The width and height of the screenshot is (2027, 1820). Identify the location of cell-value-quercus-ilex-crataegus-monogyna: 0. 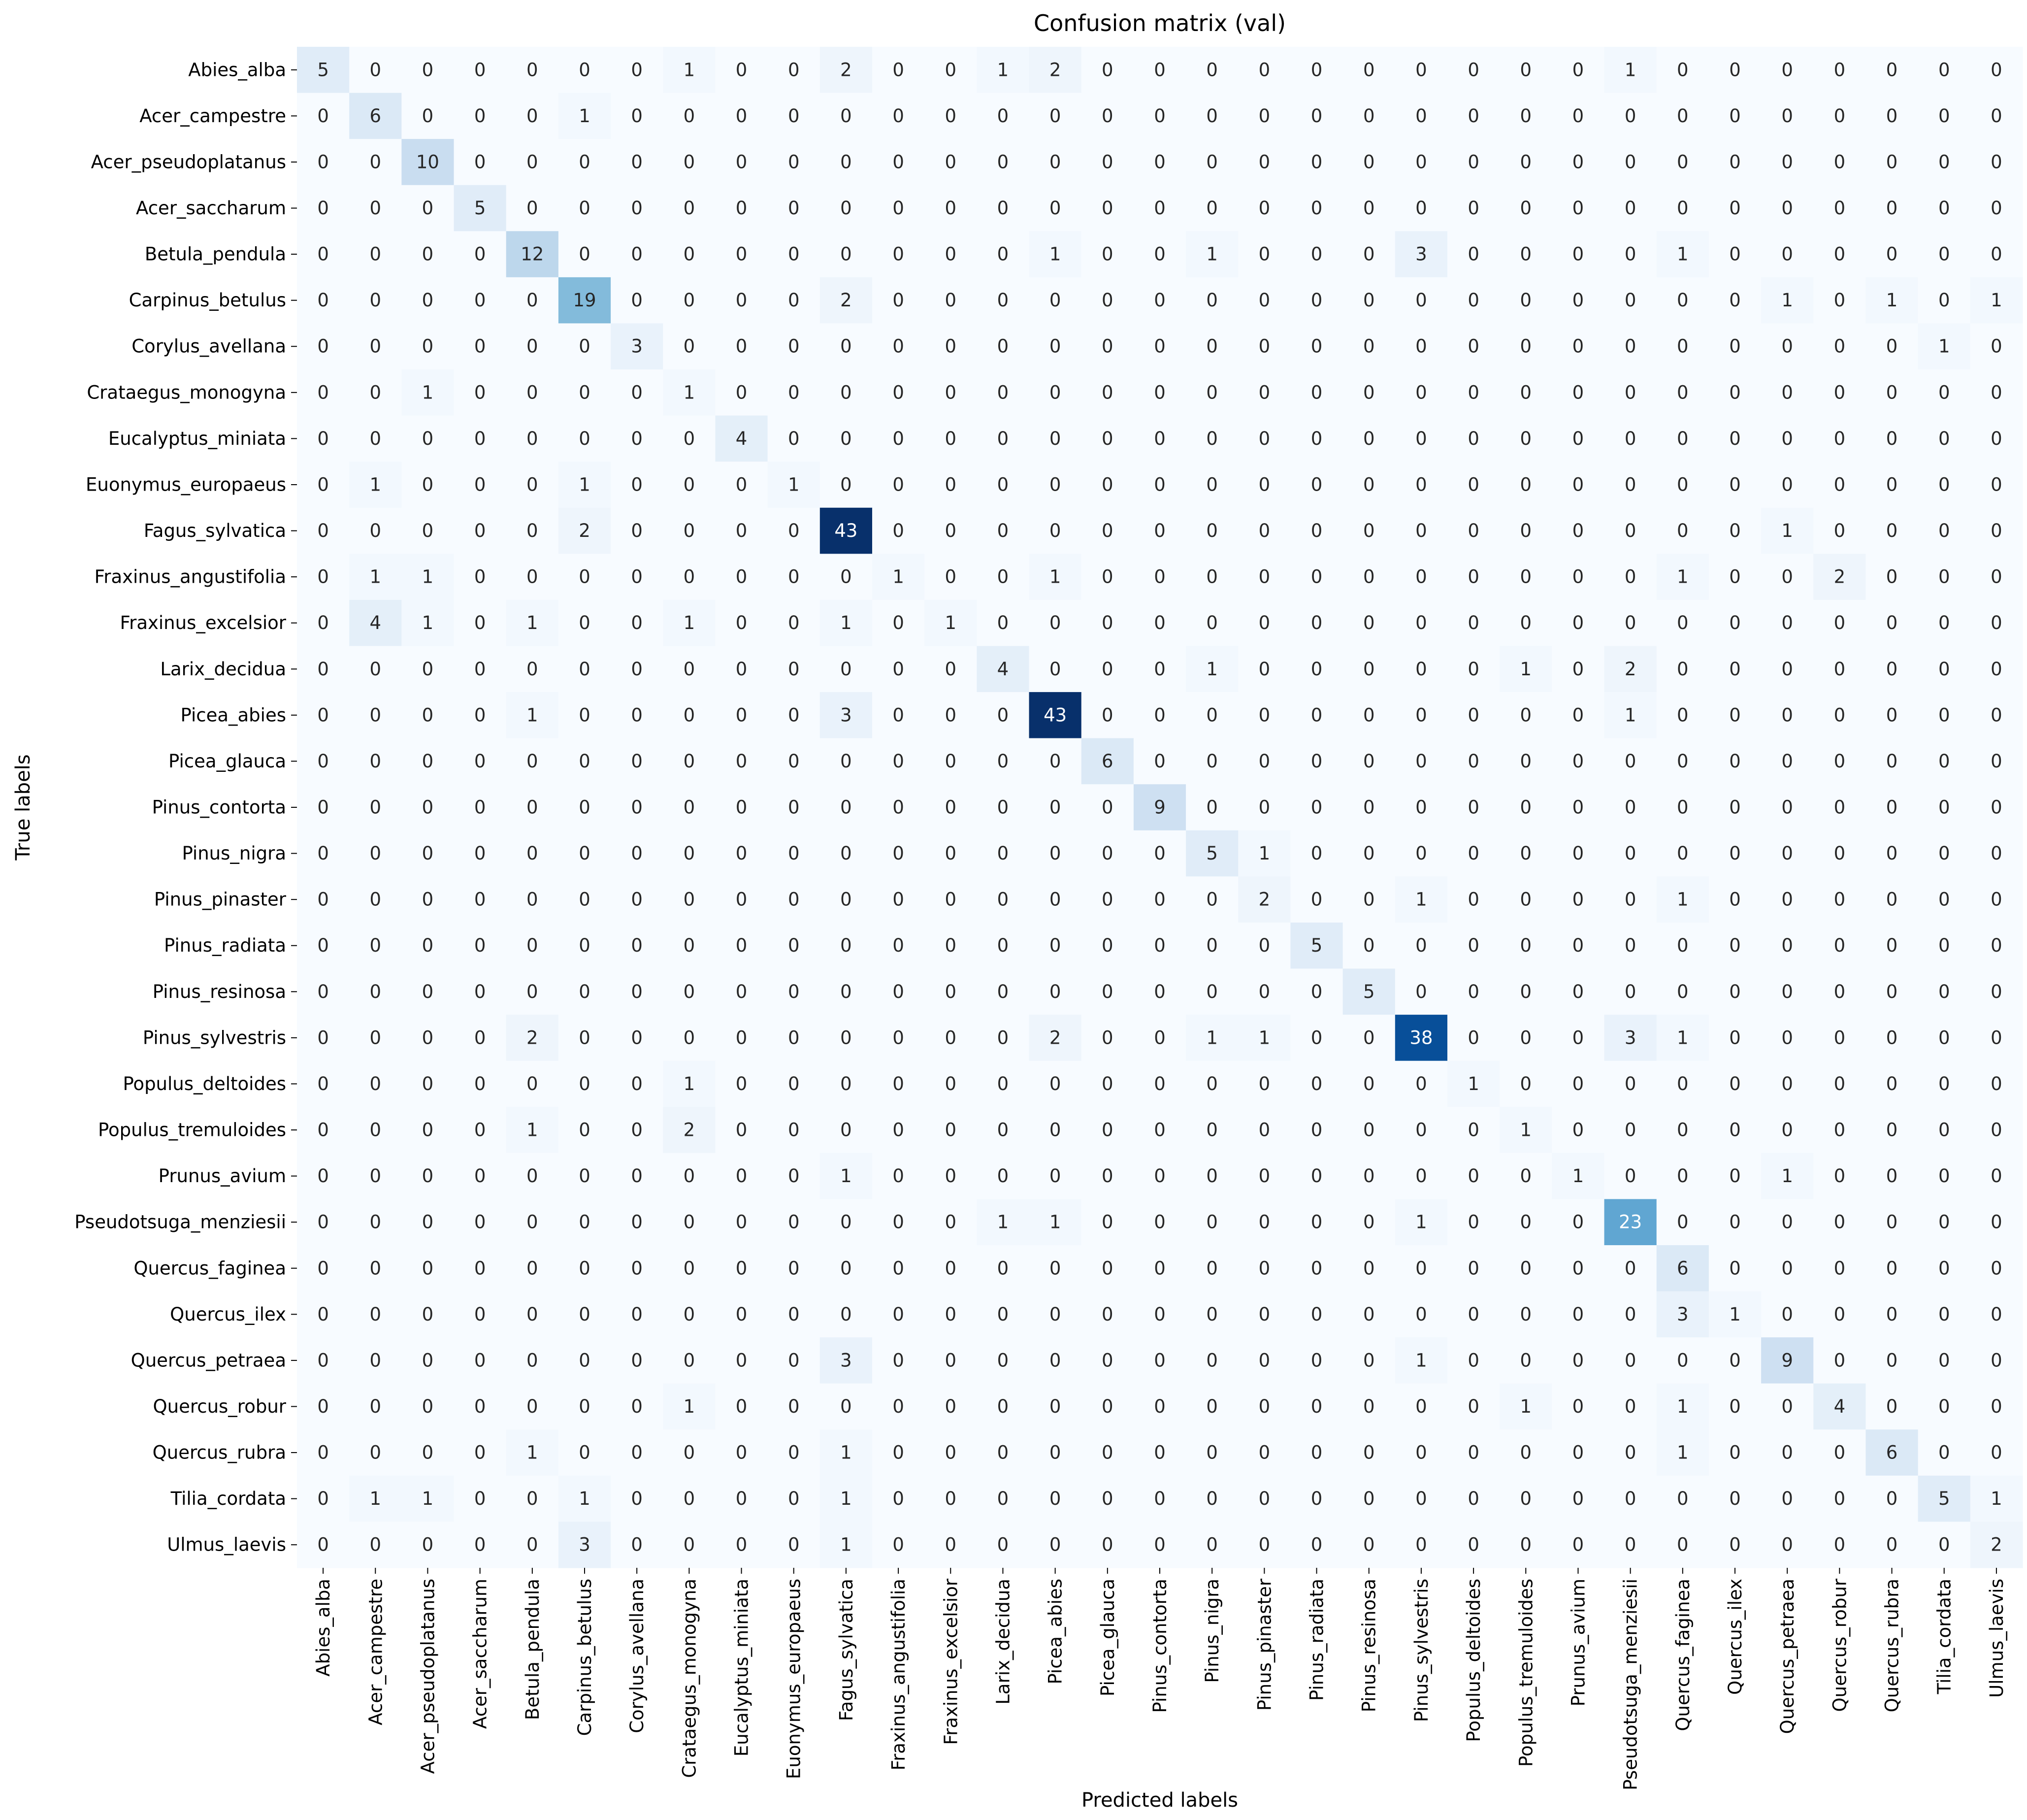
(689, 1314).